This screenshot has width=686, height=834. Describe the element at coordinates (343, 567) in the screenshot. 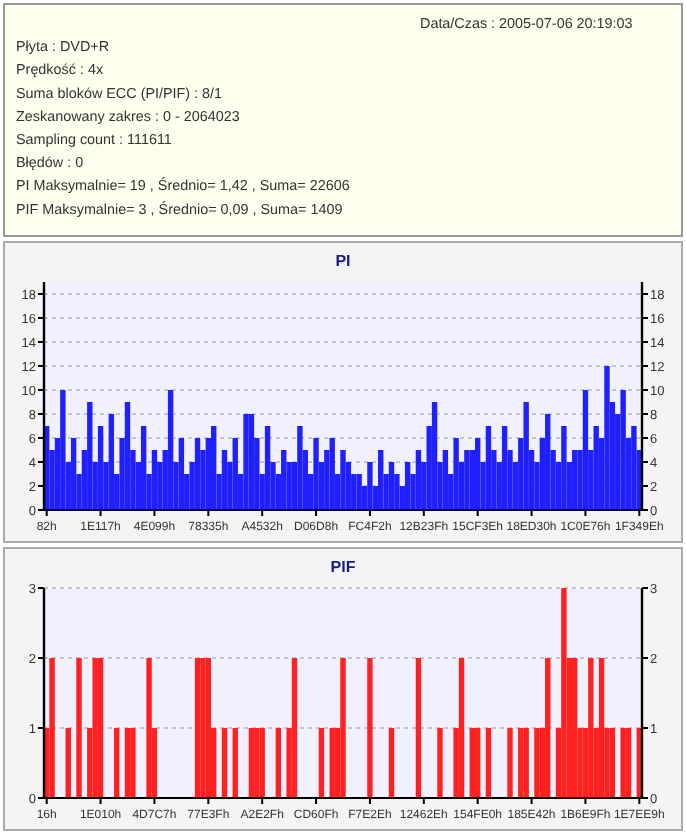

I see `chart-title: PIF` at that location.